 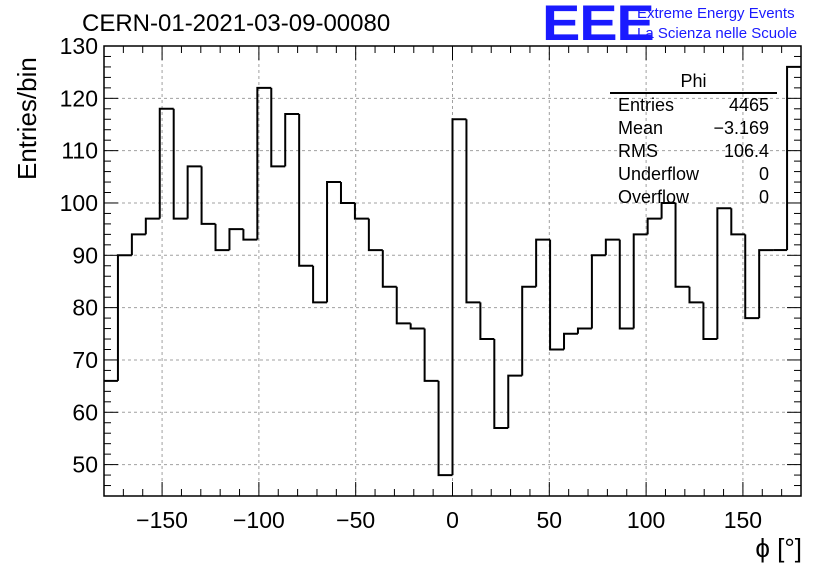 I want to click on logo-line-2: La Scienza nelle Scuole, so click(x=717, y=33).